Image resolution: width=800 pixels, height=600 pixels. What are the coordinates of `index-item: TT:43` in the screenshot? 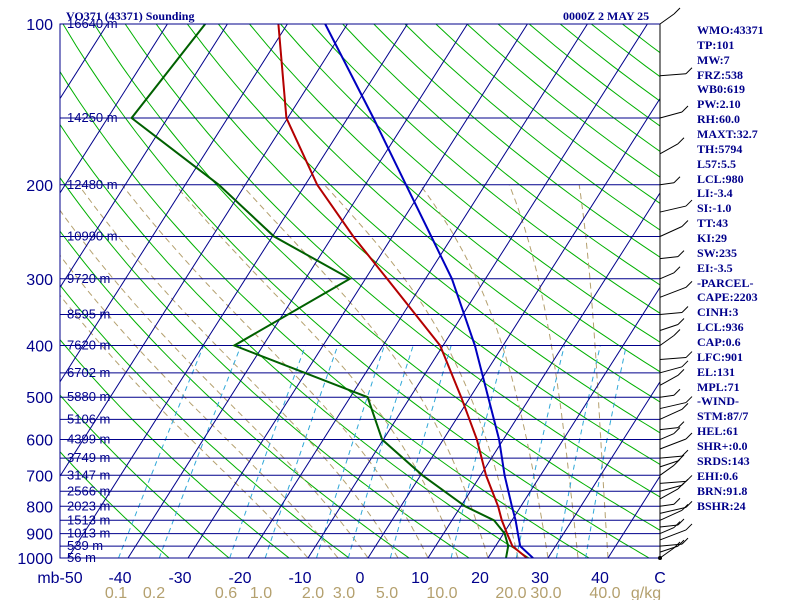 It's located at (713, 223).